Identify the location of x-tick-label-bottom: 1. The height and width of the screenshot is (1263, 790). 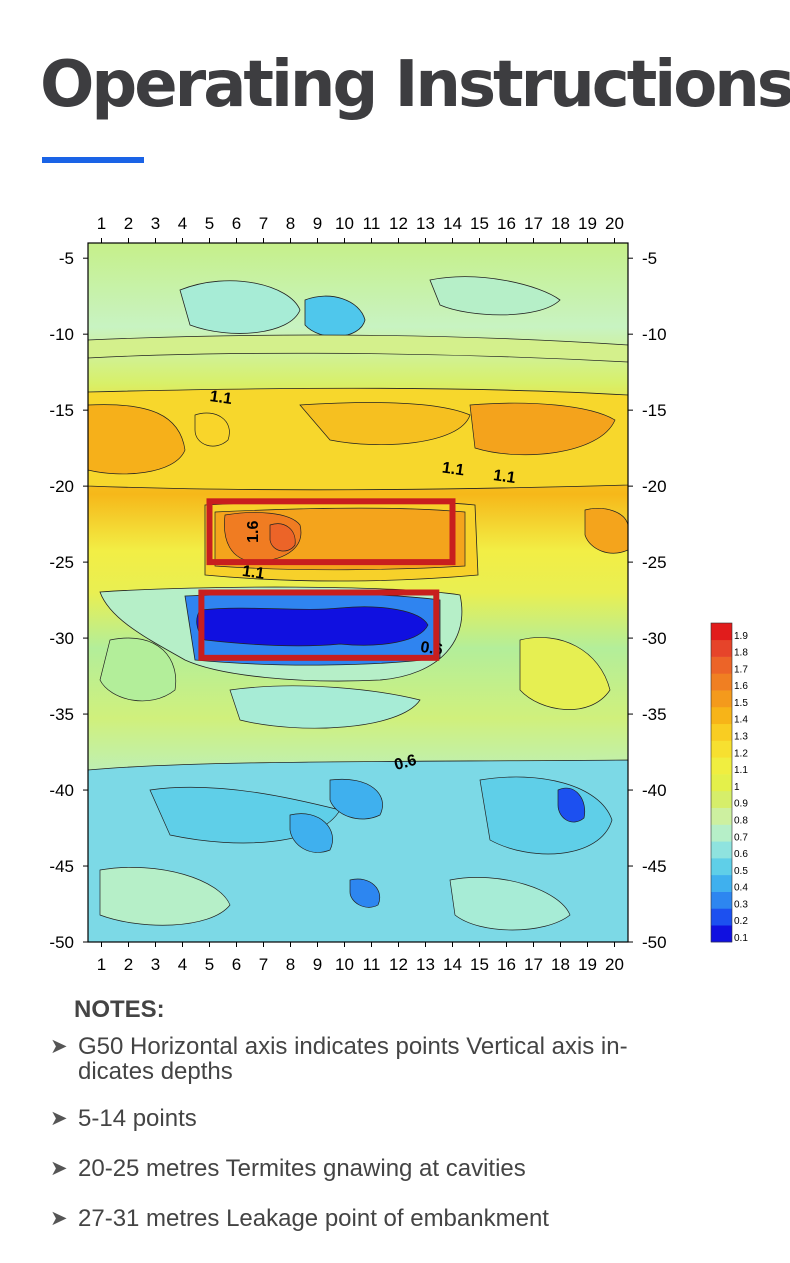
(101, 964).